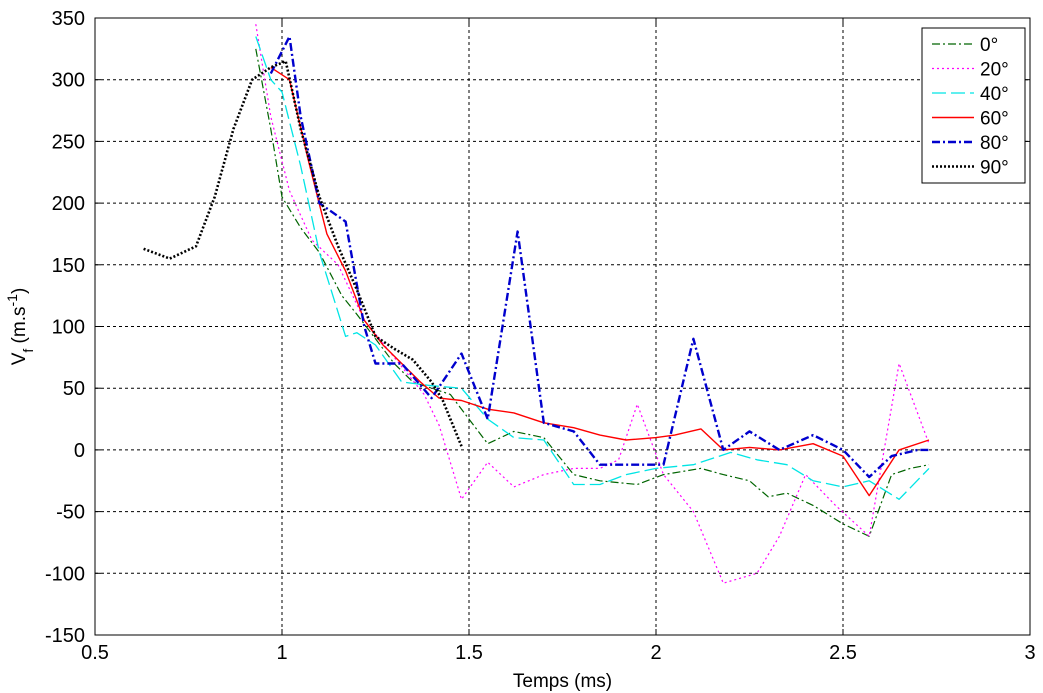 Image resolution: width=1043 pixels, height=693 pixels. I want to click on x-tick-label: 1.5, so click(469, 653).